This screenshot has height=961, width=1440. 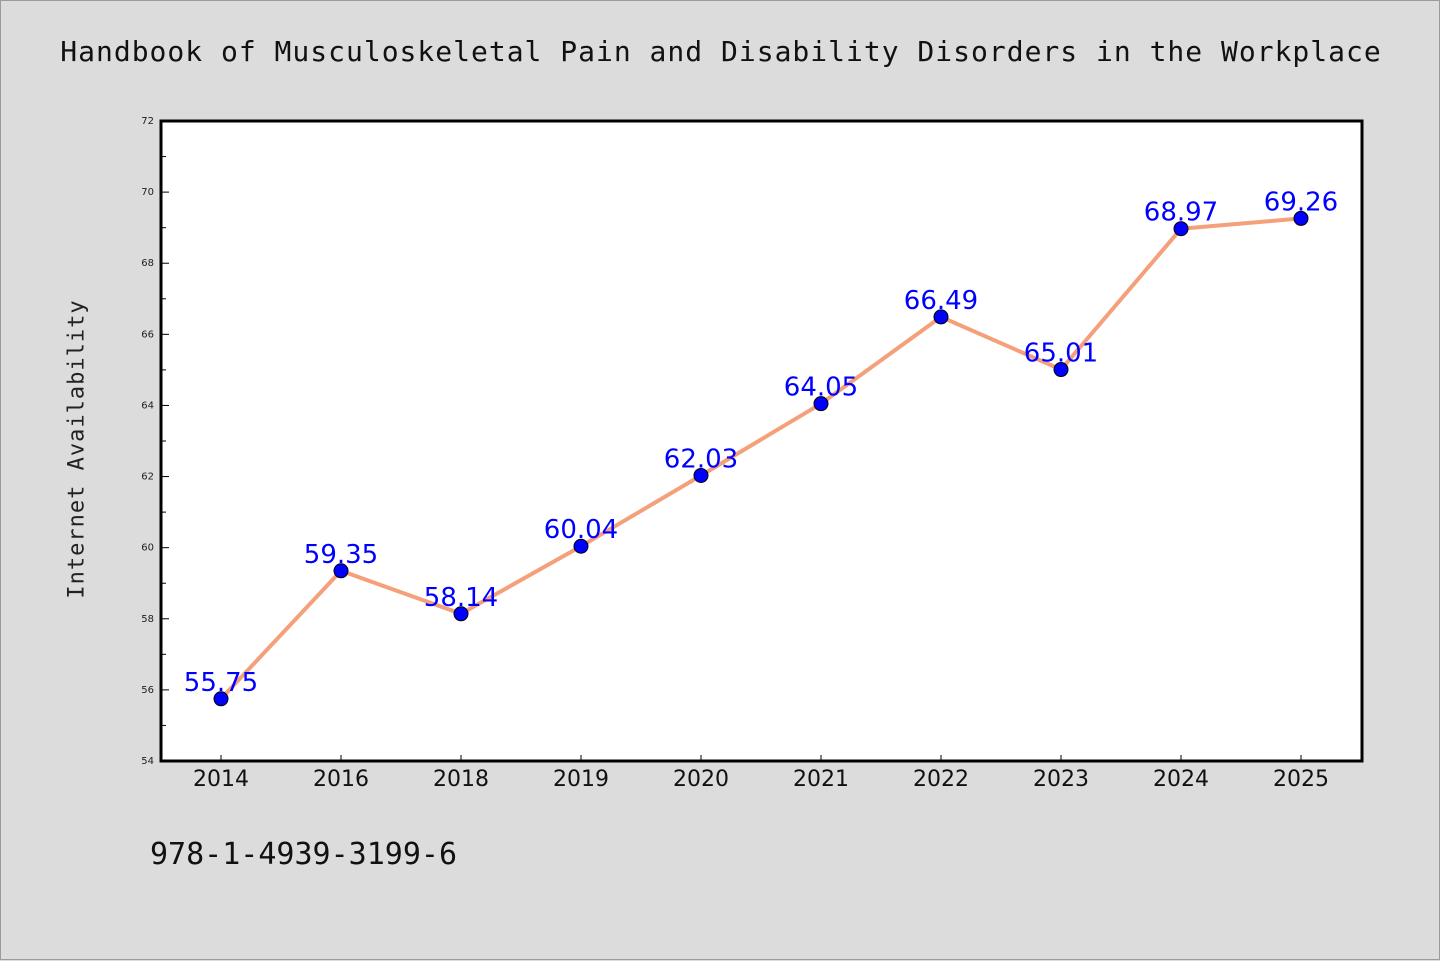 I want to click on y-tick-label: 68, so click(x=147, y=263).